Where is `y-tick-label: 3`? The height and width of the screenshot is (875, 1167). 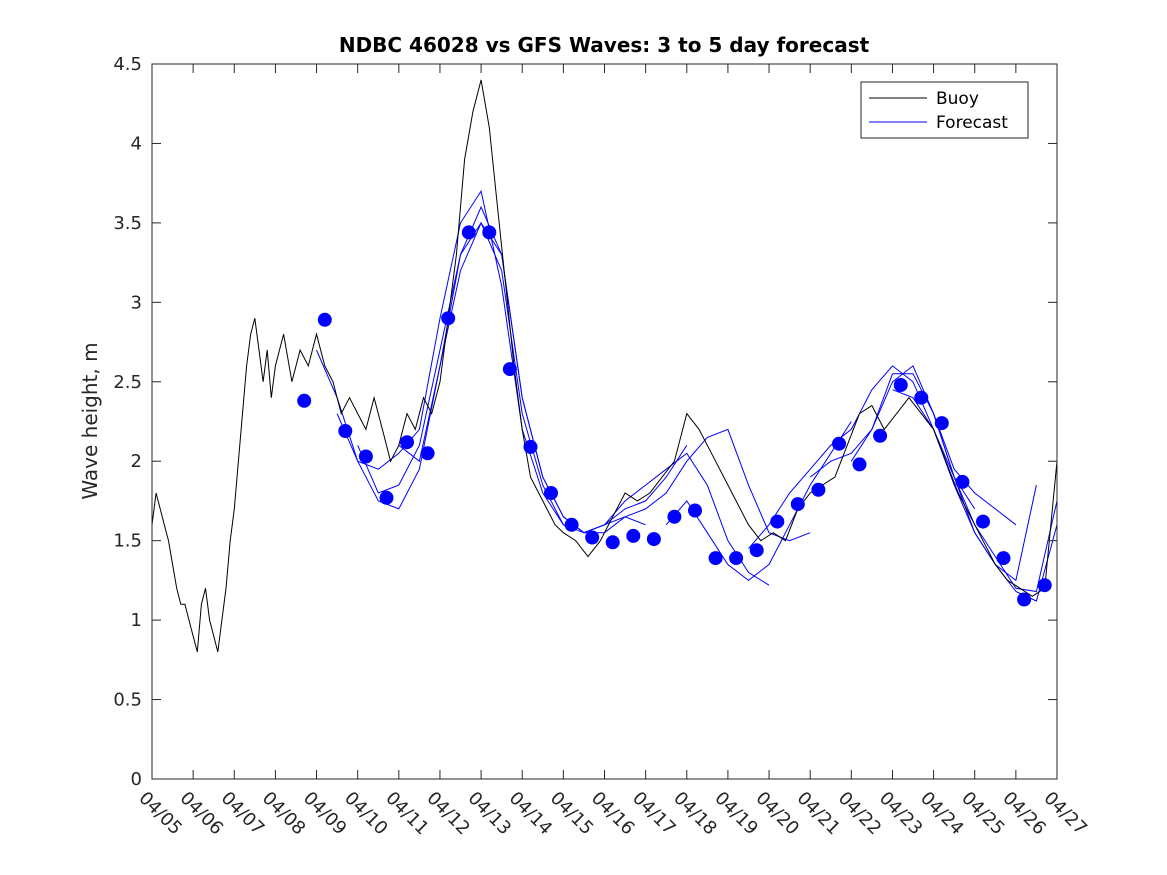 y-tick-label: 3 is located at coordinates (136, 302).